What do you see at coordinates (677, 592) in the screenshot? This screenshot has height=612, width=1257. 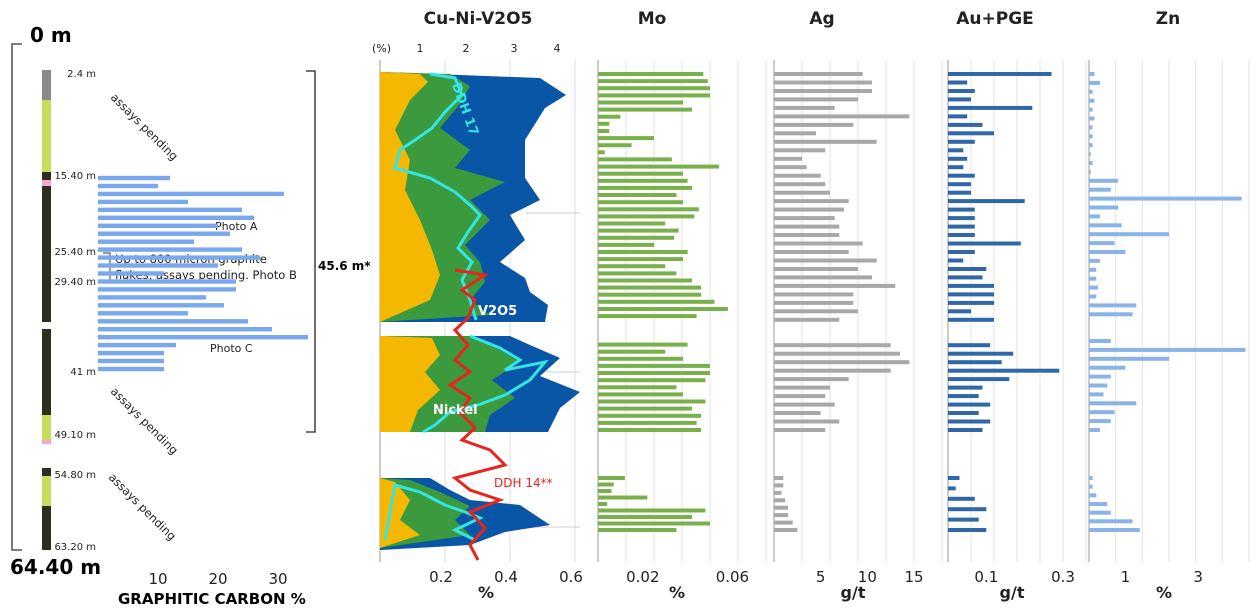 I see `x-axis-label: %` at bounding box center [677, 592].